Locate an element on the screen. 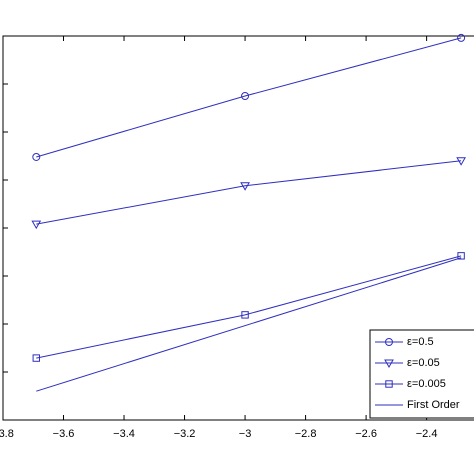  x-tick-label: −3.8 is located at coordinates (7, 434).